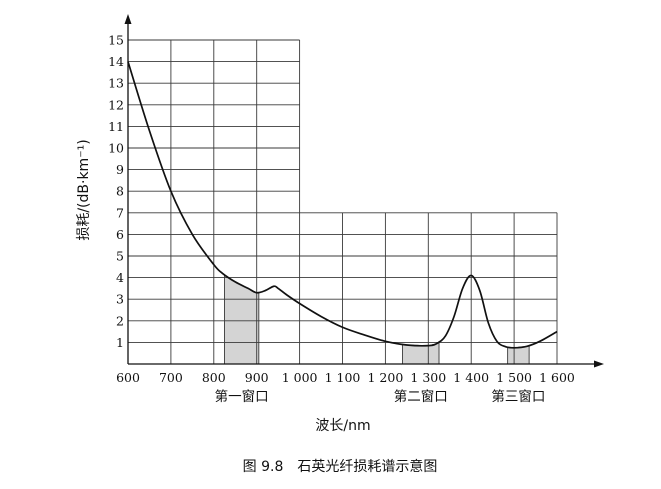  I want to click on window-label-3: 第三窗口, so click(518, 396).